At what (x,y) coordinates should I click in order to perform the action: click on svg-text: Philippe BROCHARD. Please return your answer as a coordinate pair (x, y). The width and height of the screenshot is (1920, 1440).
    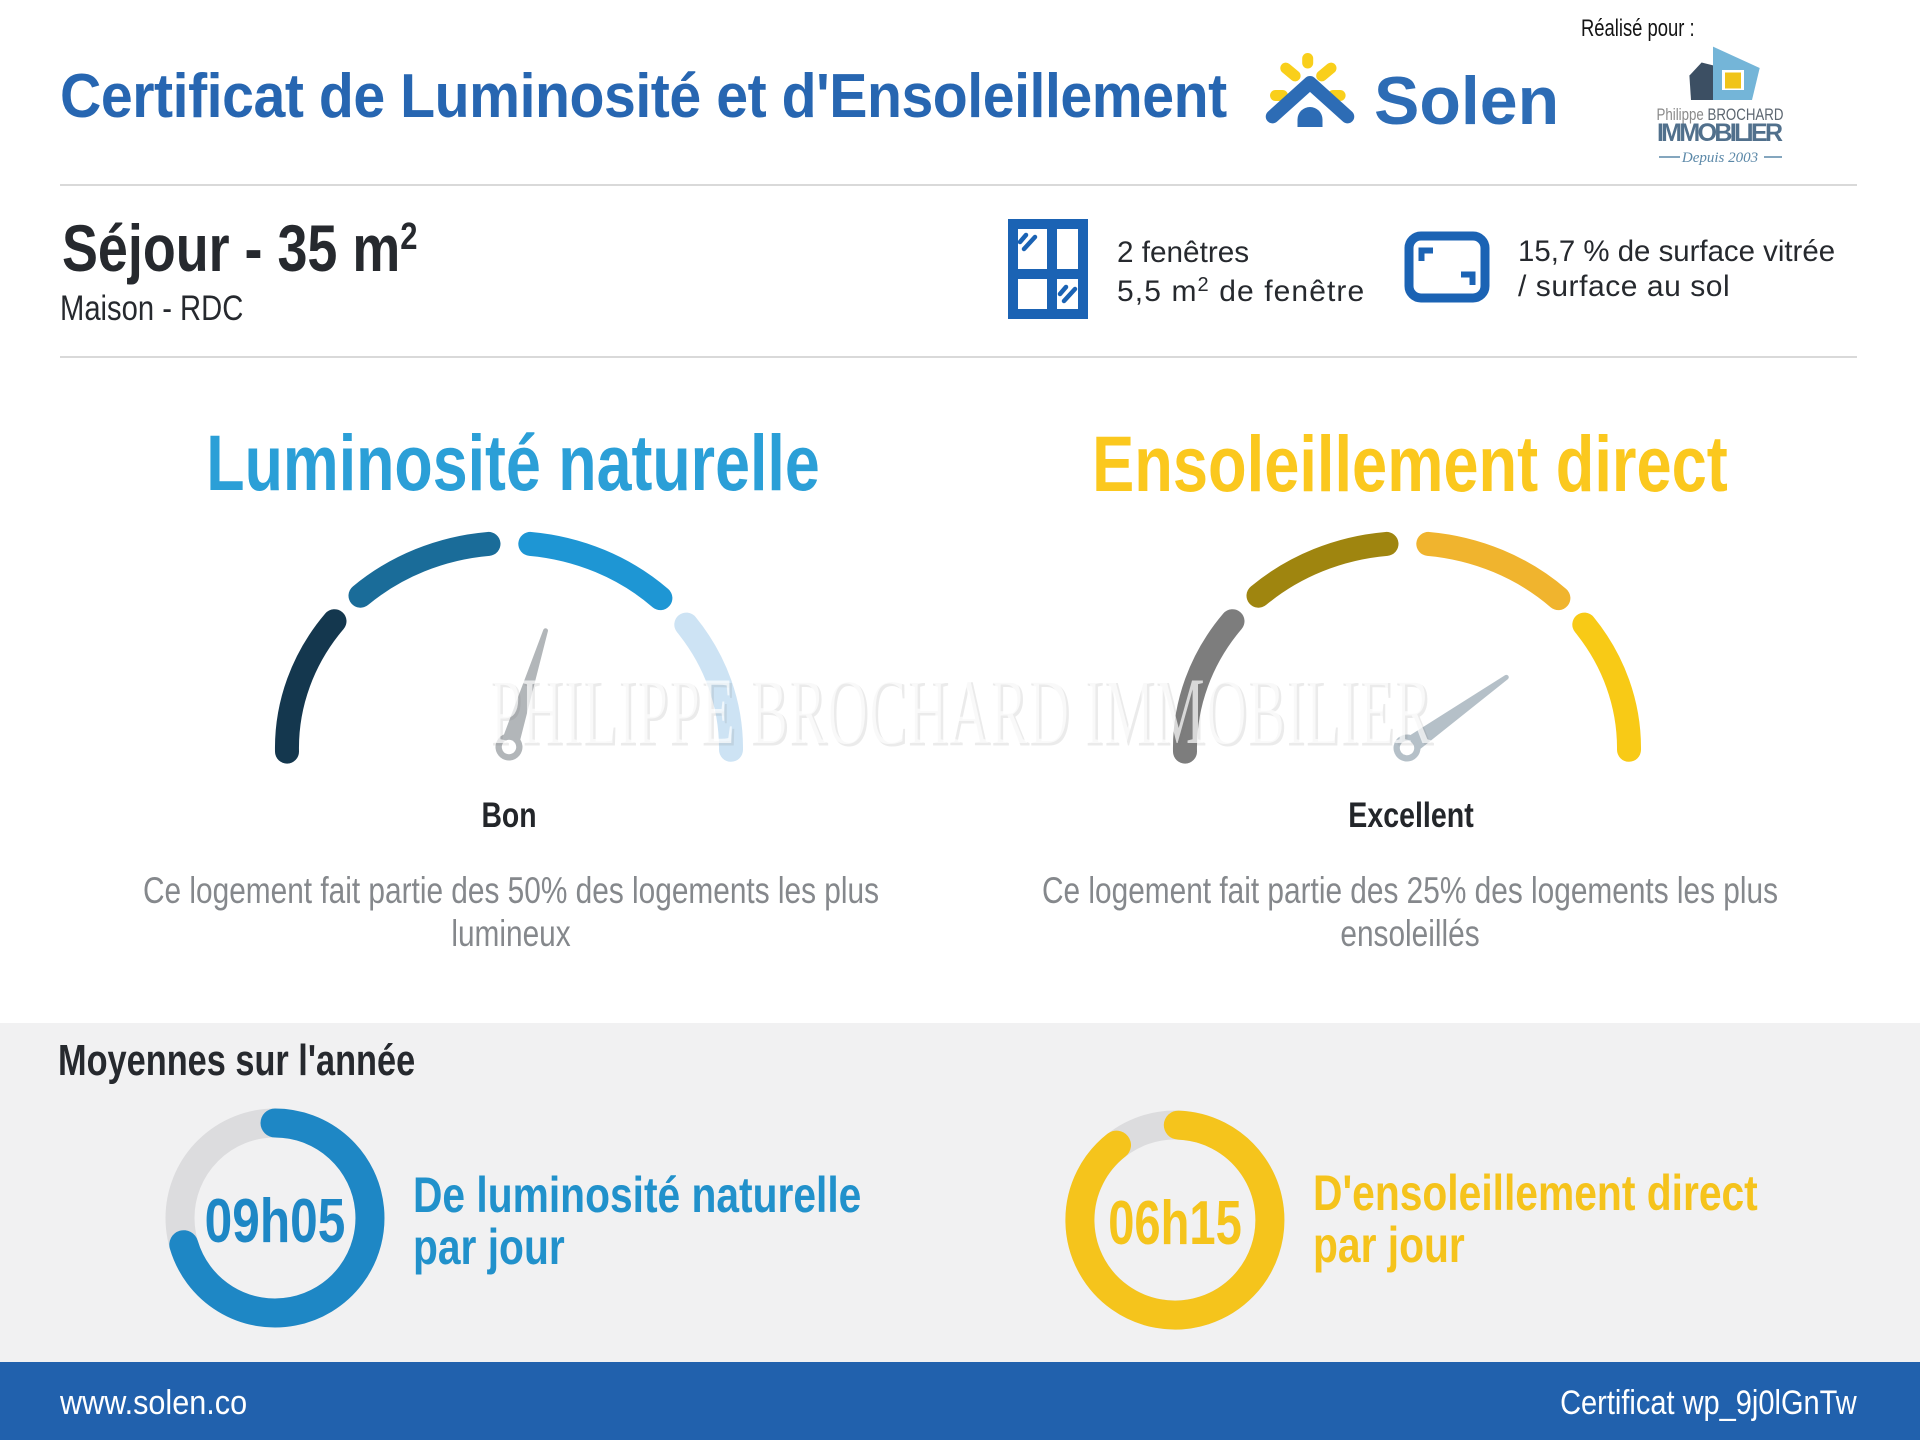
    Looking at the image, I should click on (1720, 115).